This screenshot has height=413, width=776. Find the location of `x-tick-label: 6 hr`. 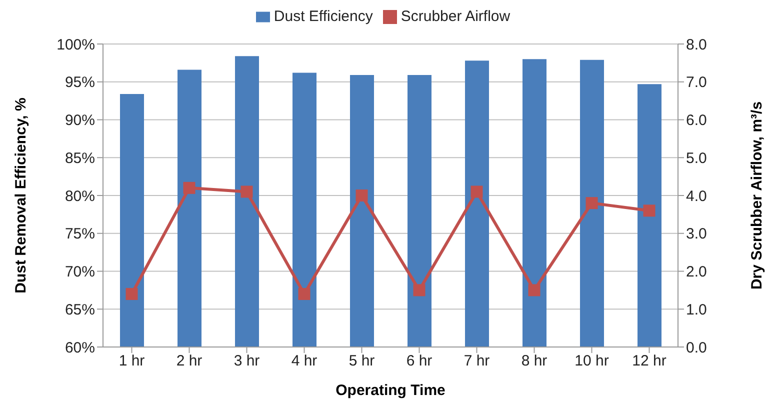

x-tick-label: 6 hr is located at coordinates (419, 361).